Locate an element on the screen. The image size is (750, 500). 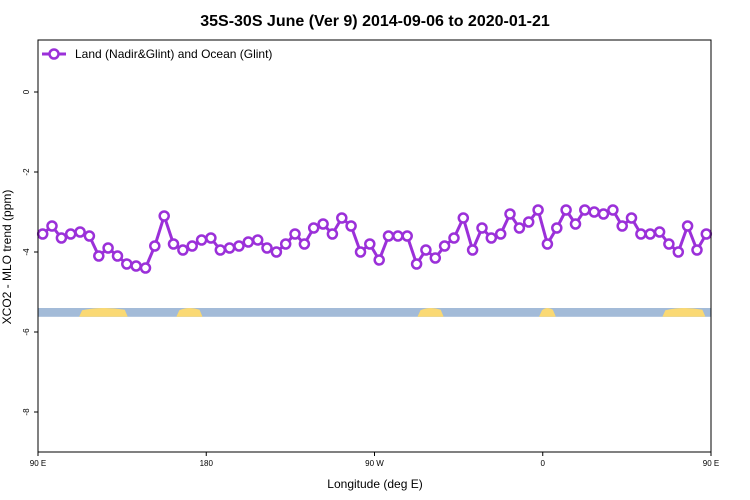
x-tick-label-3: 0 is located at coordinates (543, 463).